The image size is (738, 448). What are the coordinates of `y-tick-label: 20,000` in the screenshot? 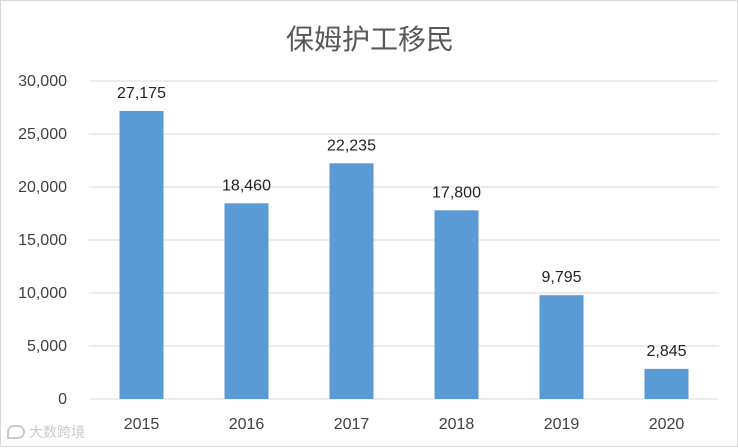 It's located at (42, 187).